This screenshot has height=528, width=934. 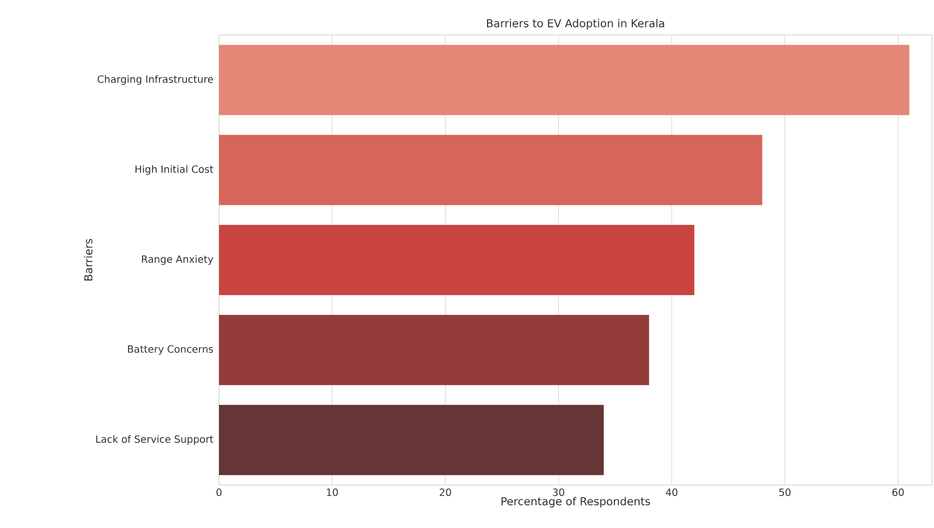 I want to click on y-tick-label: Lack of Service Support, so click(x=155, y=440).